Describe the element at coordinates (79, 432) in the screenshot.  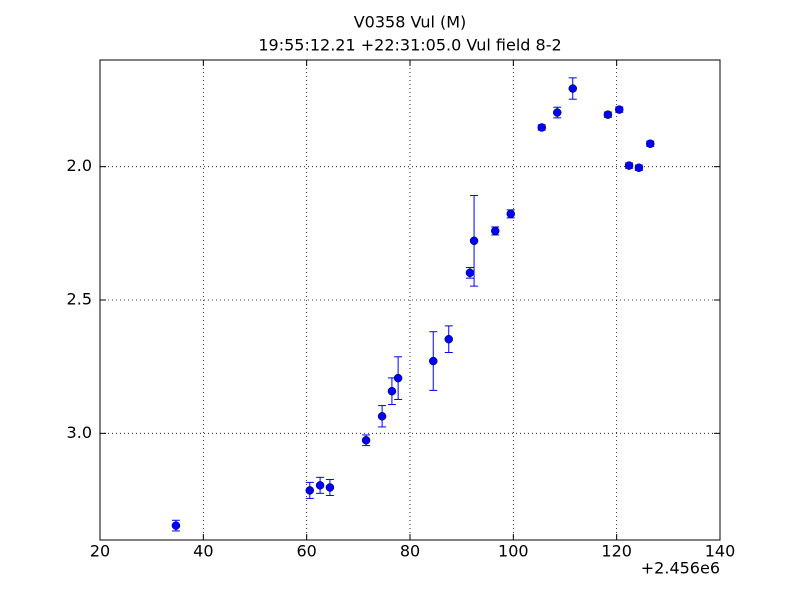
I see `y-tick-label: 3.0` at that location.